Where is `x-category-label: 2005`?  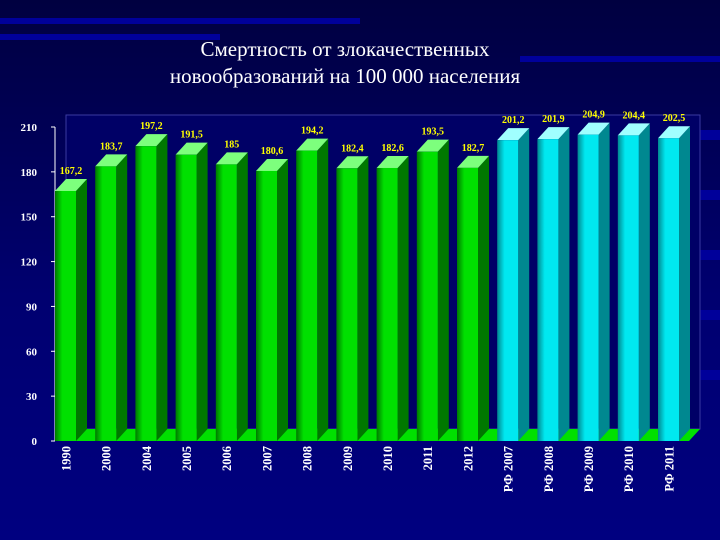
x-category-label: 2005 is located at coordinates (187, 458).